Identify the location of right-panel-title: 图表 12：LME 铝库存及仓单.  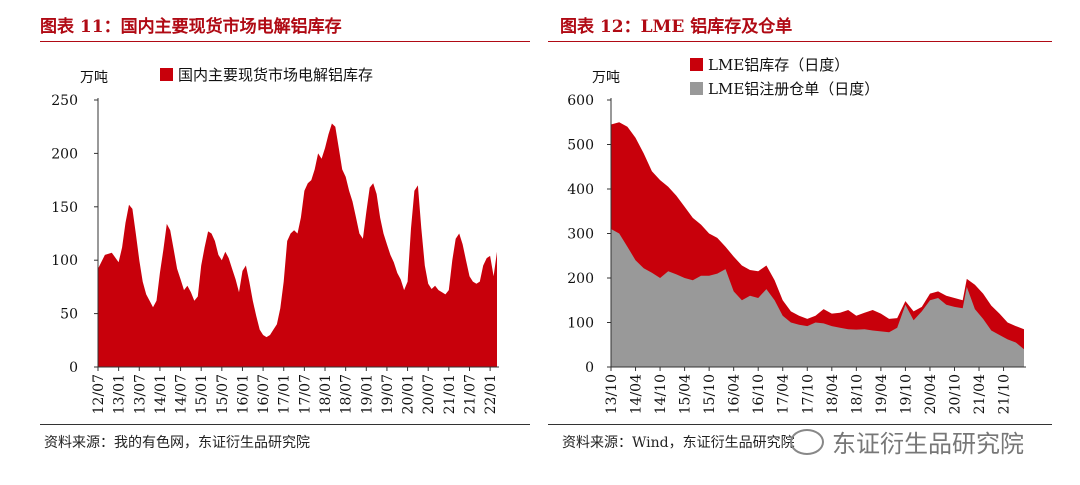
(676, 27).